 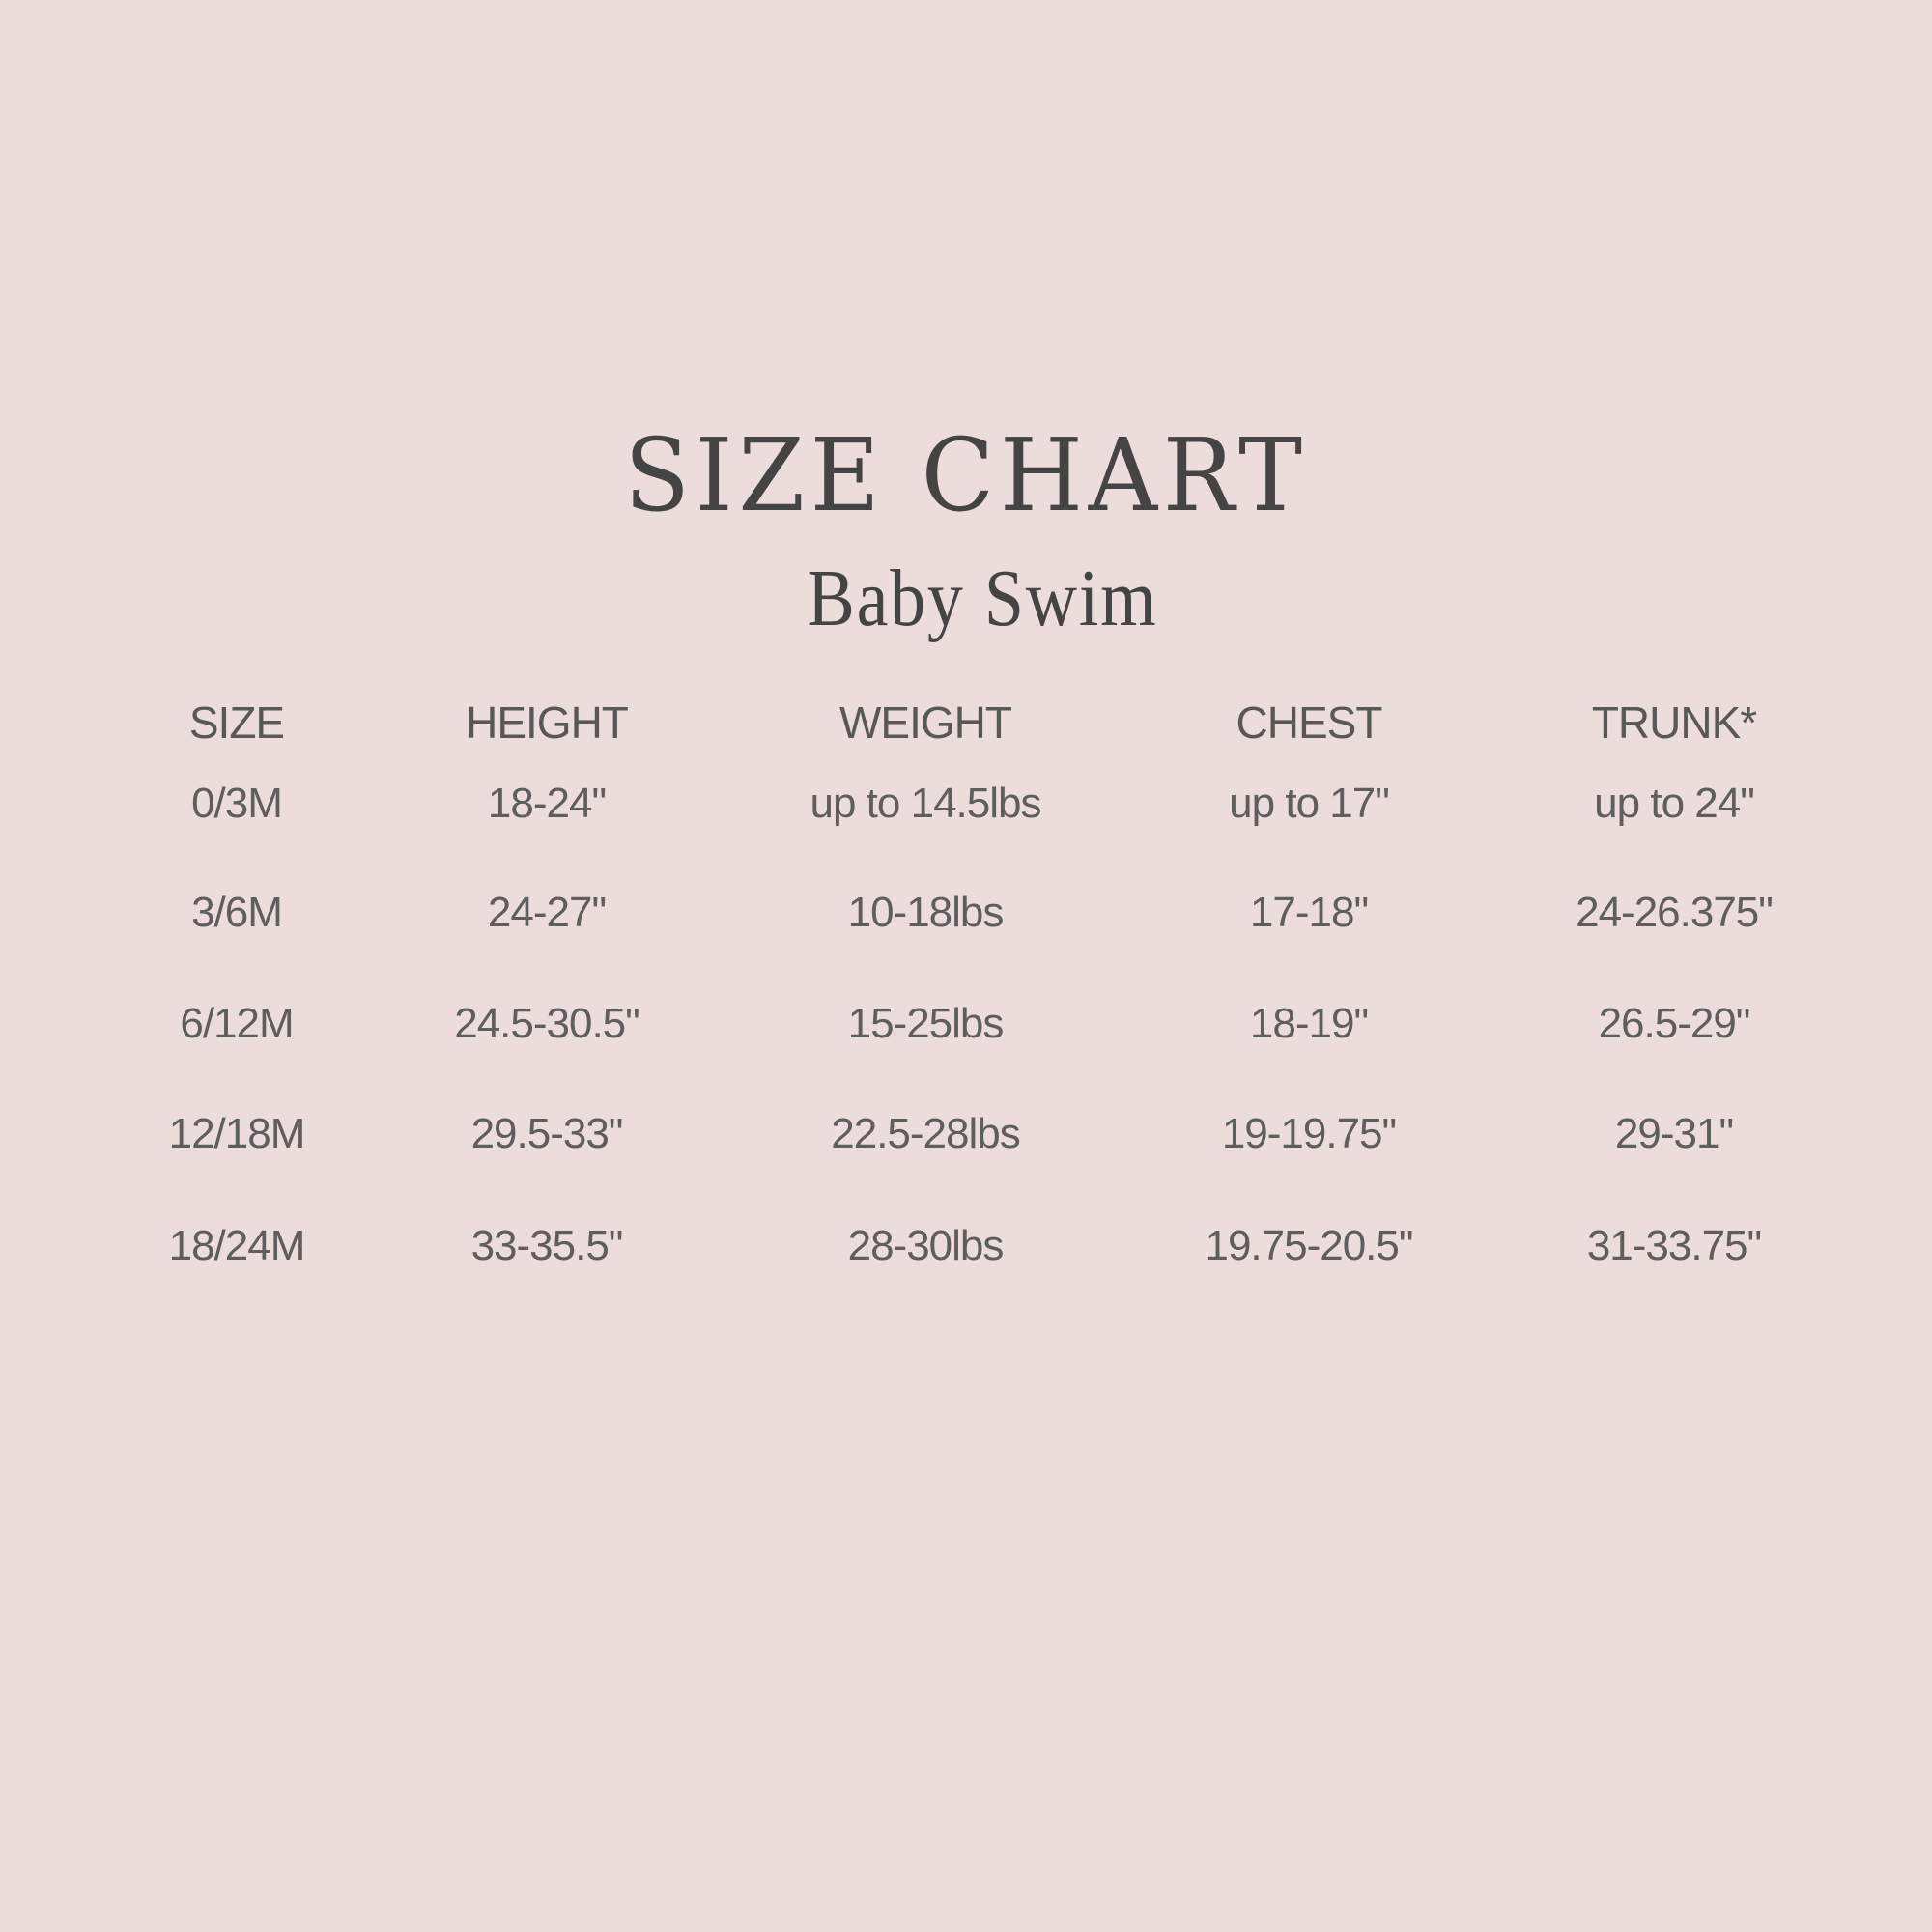 What do you see at coordinates (547, 1024) in the screenshot?
I see `table-cell: 24.5-30.5"` at bounding box center [547, 1024].